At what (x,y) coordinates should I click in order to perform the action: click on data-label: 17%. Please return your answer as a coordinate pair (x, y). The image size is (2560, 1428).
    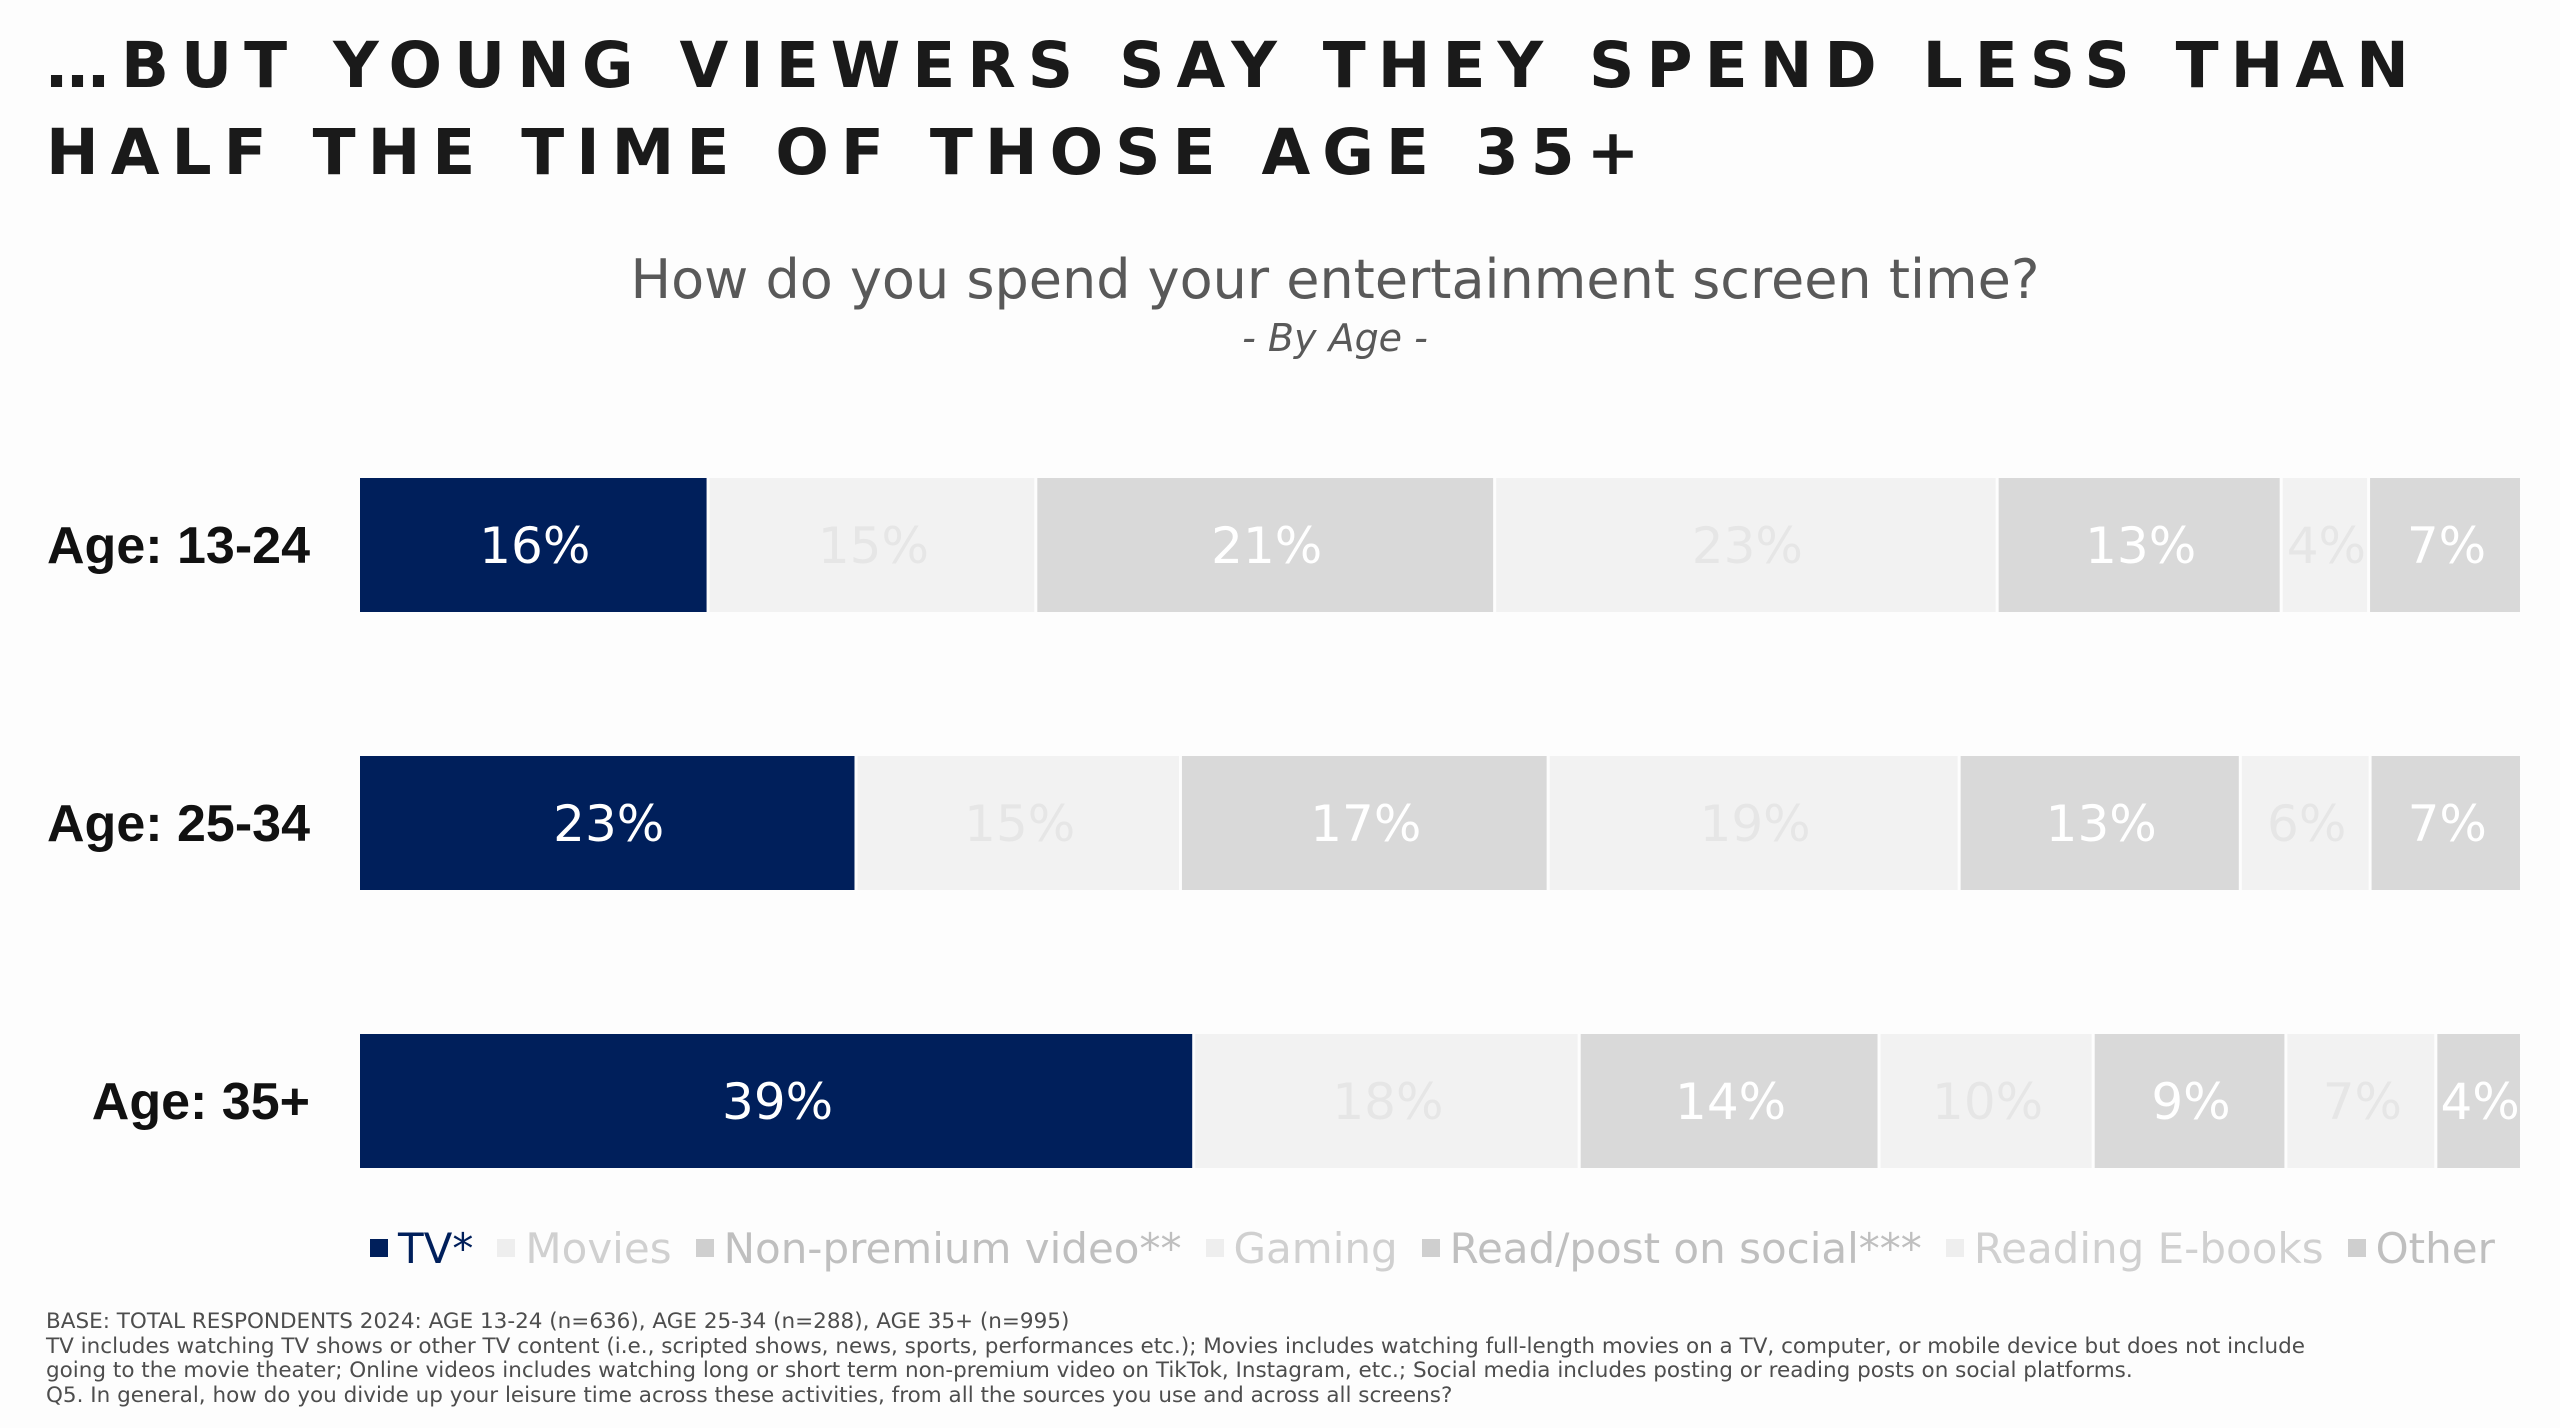
    Looking at the image, I should click on (1365, 824).